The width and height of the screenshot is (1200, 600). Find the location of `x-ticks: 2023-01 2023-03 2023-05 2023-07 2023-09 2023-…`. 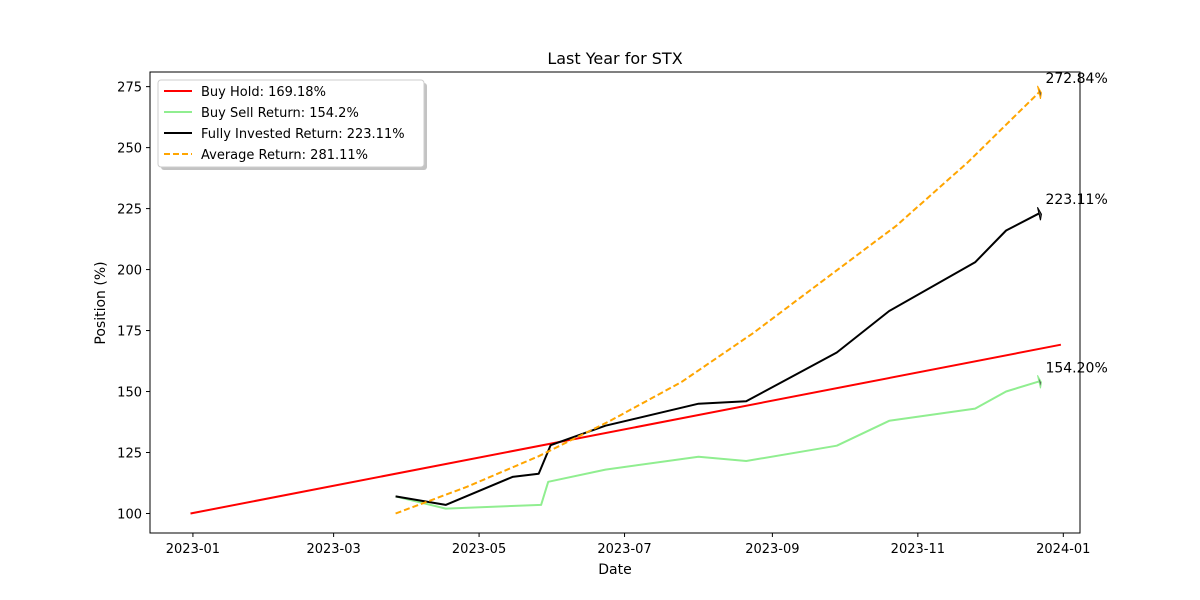

x-ticks: 2023-01 2023-03 2023-05 2023-07 2023-09 2023-… is located at coordinates (628, 545).